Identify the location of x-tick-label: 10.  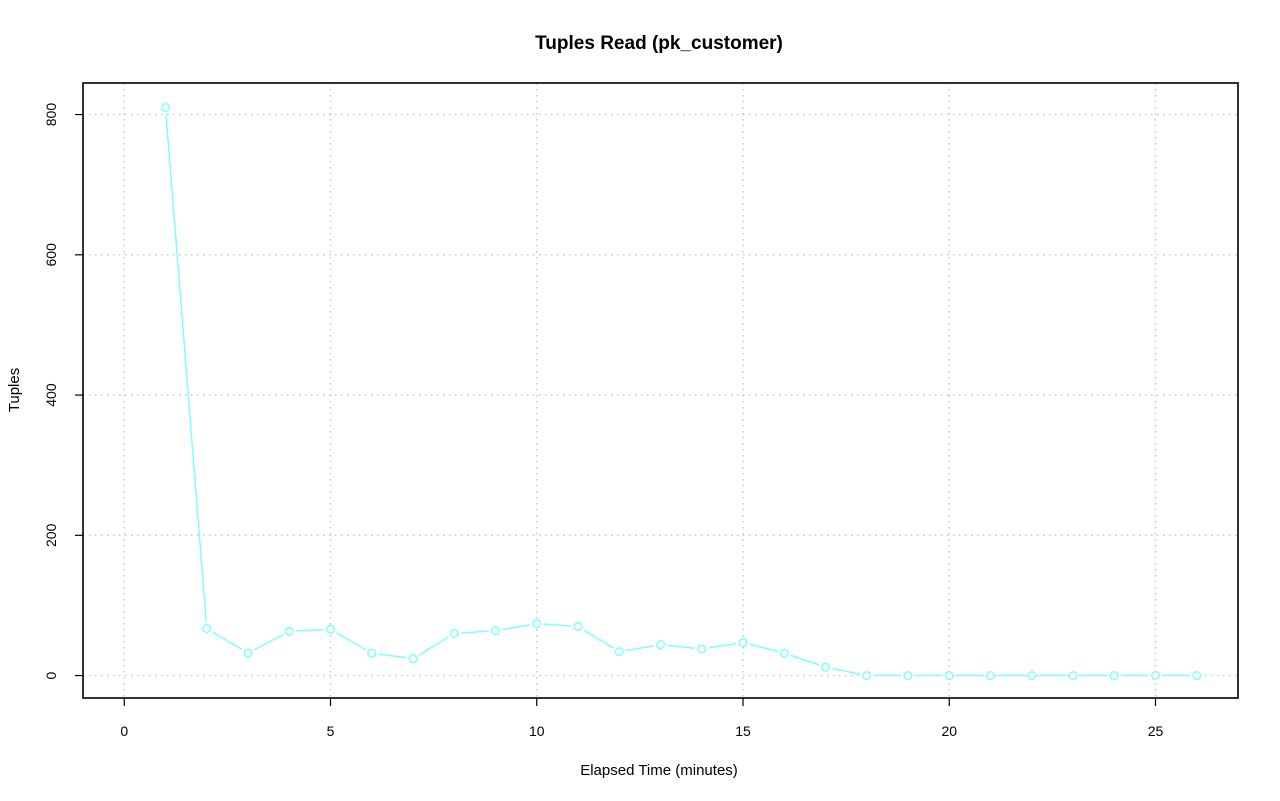
(537, 731).